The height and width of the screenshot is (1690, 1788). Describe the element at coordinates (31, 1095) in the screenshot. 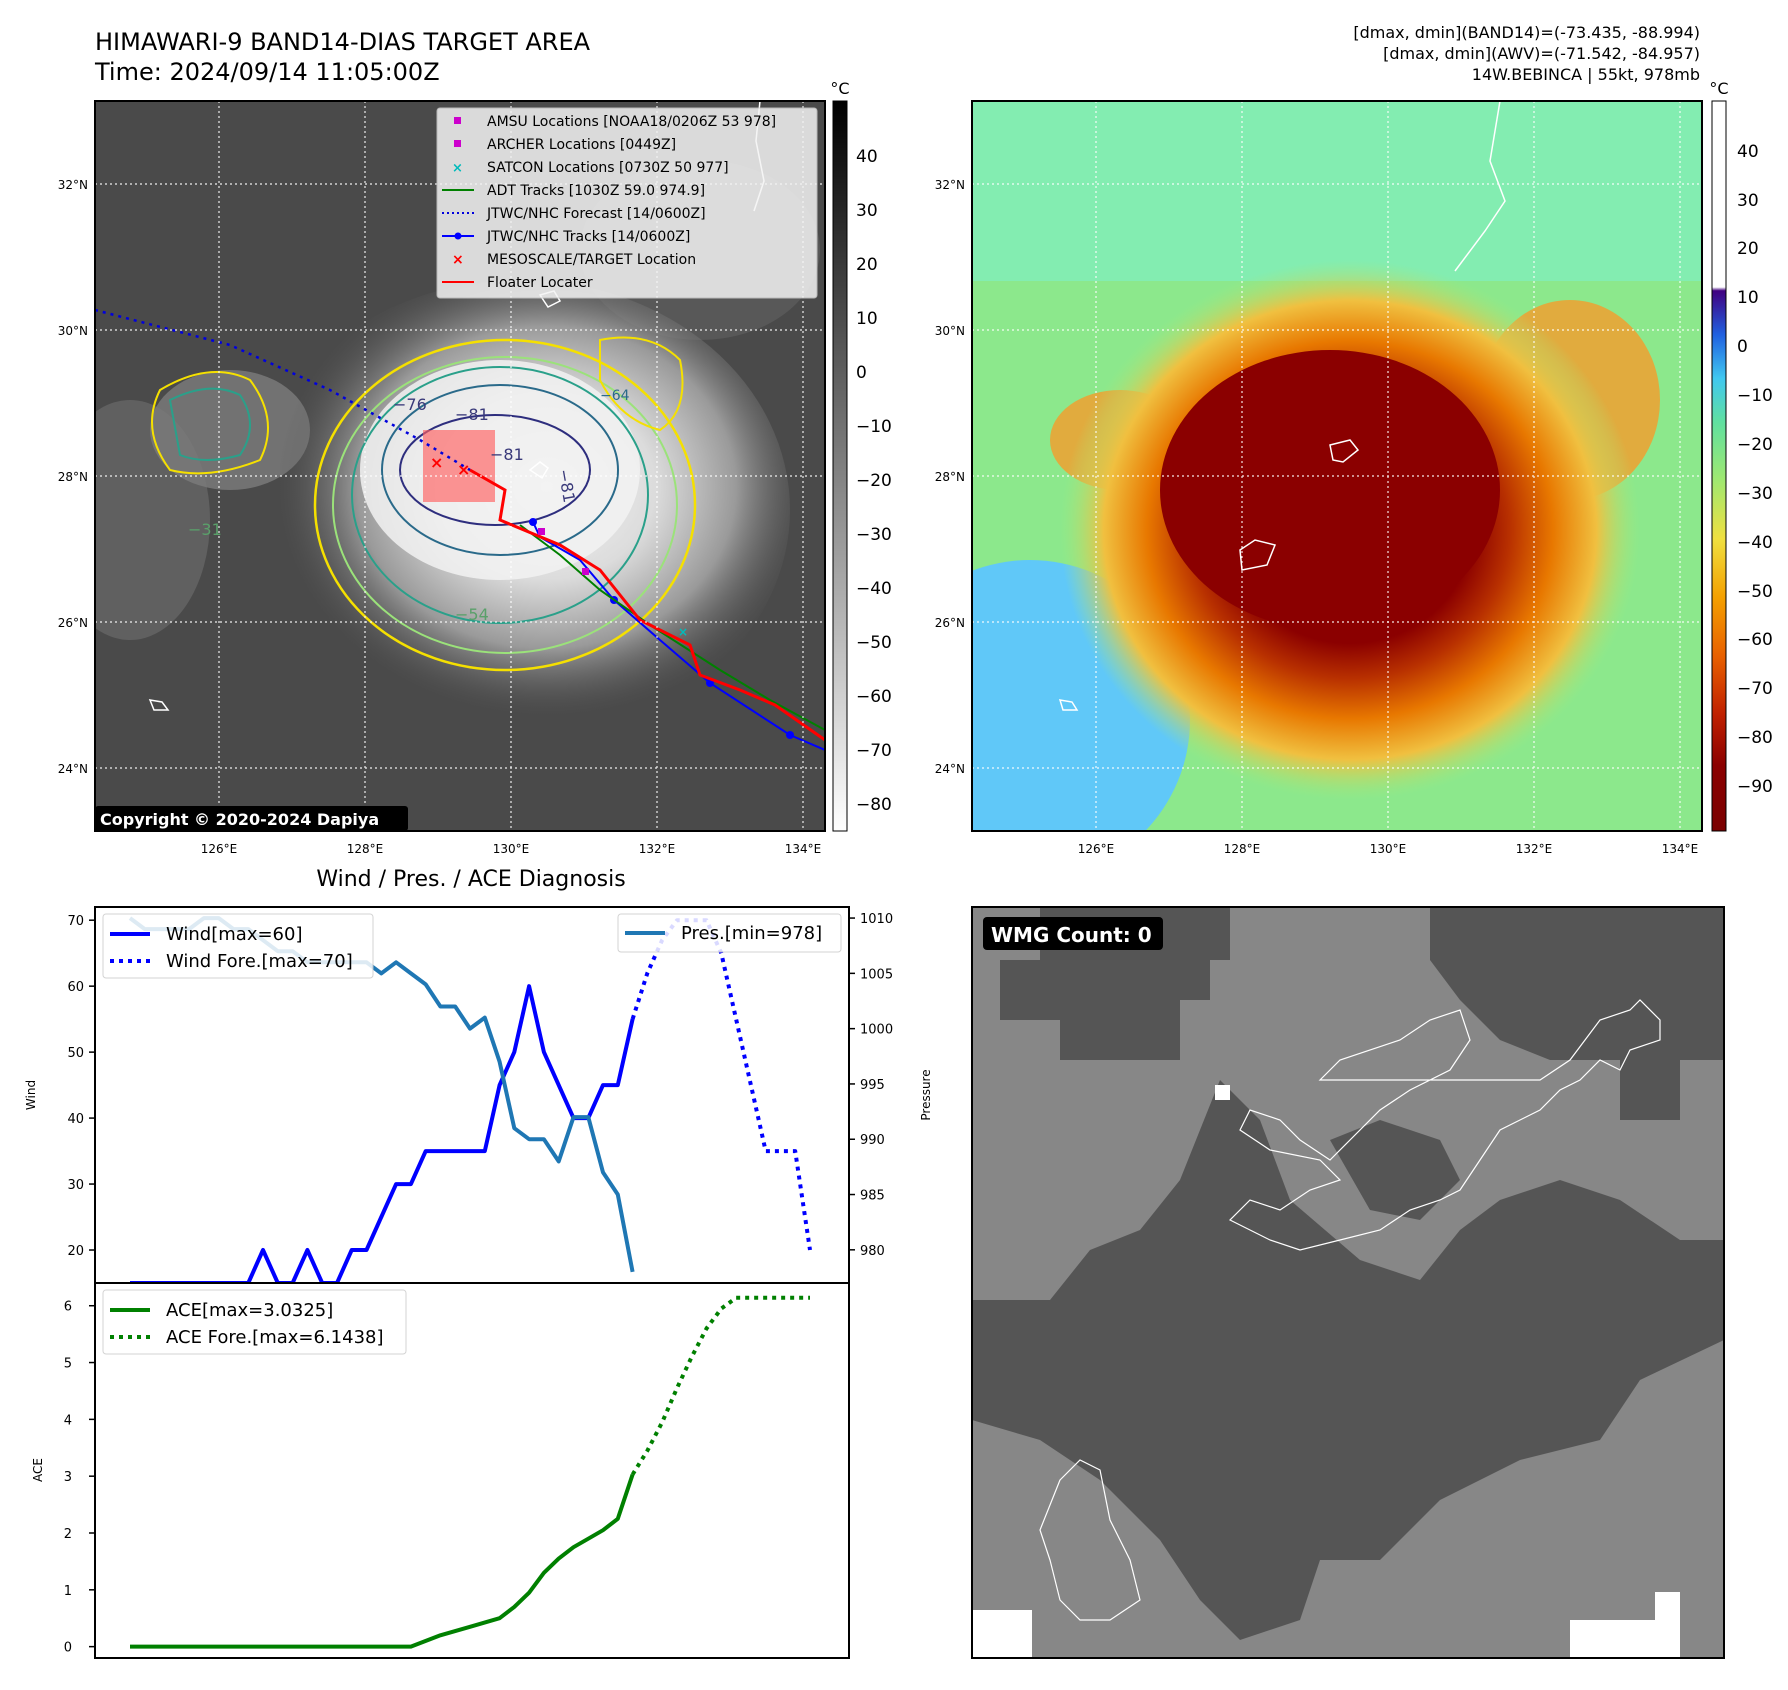

I see `wind-axis-label: Wind` at that location.